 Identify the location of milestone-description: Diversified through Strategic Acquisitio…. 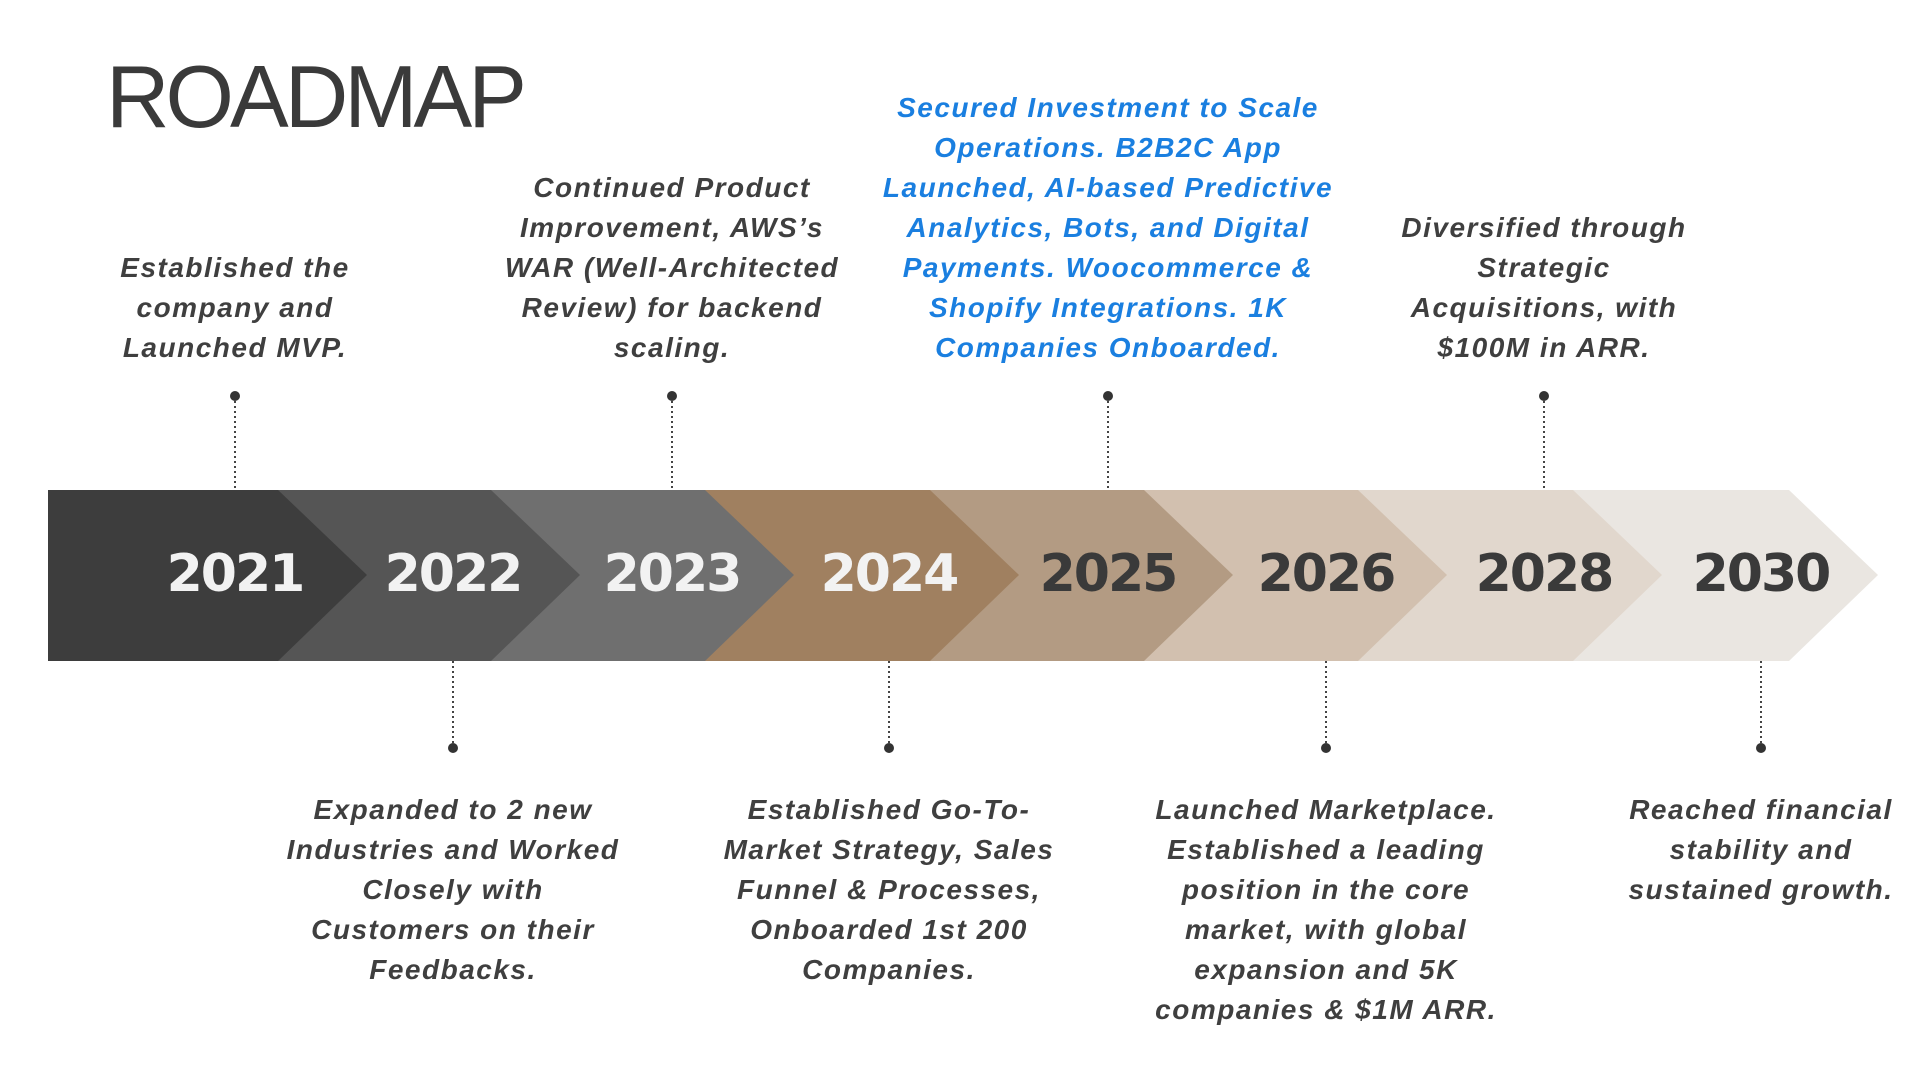
(1544, 287).